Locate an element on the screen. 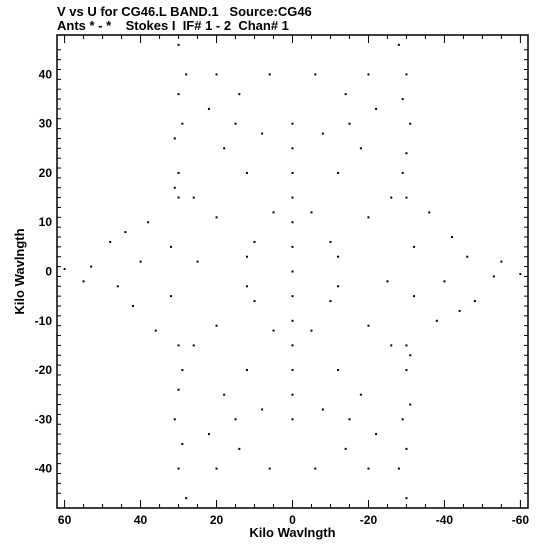  x-tick-label: 60 is located at coordinates (65, 520).